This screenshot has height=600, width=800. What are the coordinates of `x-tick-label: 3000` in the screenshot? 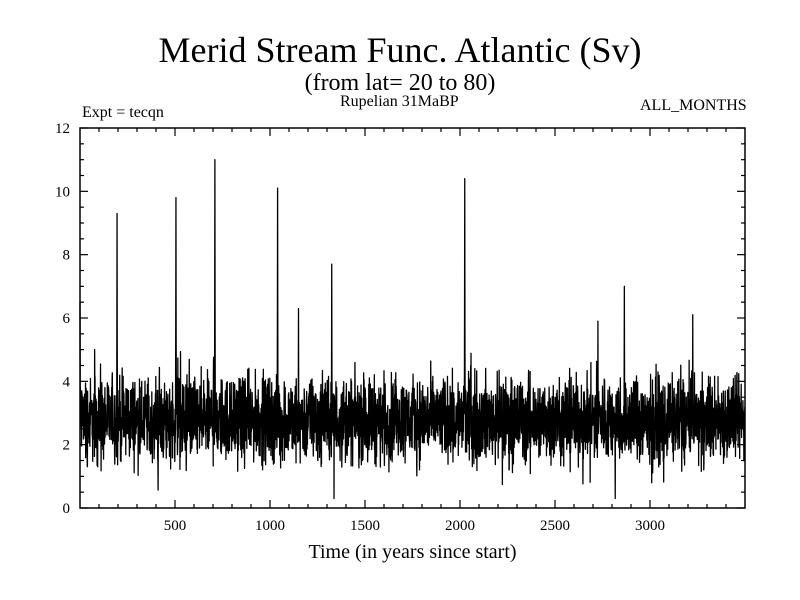 It's located at (650, 526).